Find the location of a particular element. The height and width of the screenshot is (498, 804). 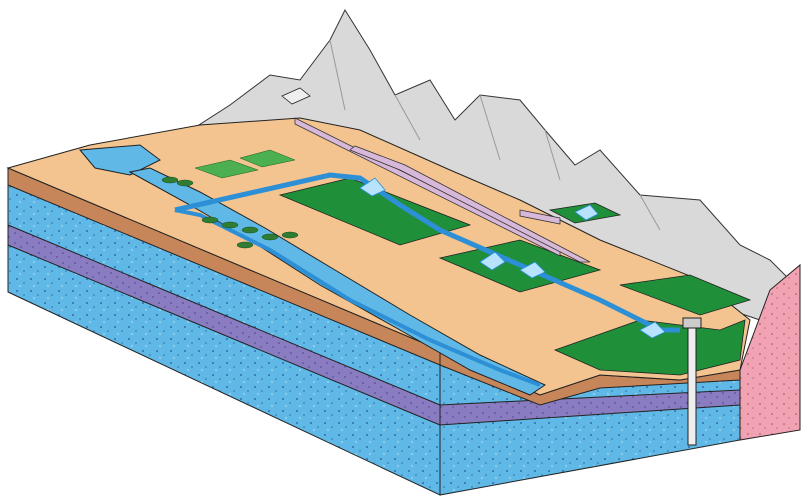

pipeline is located at coordinates (442, 190).